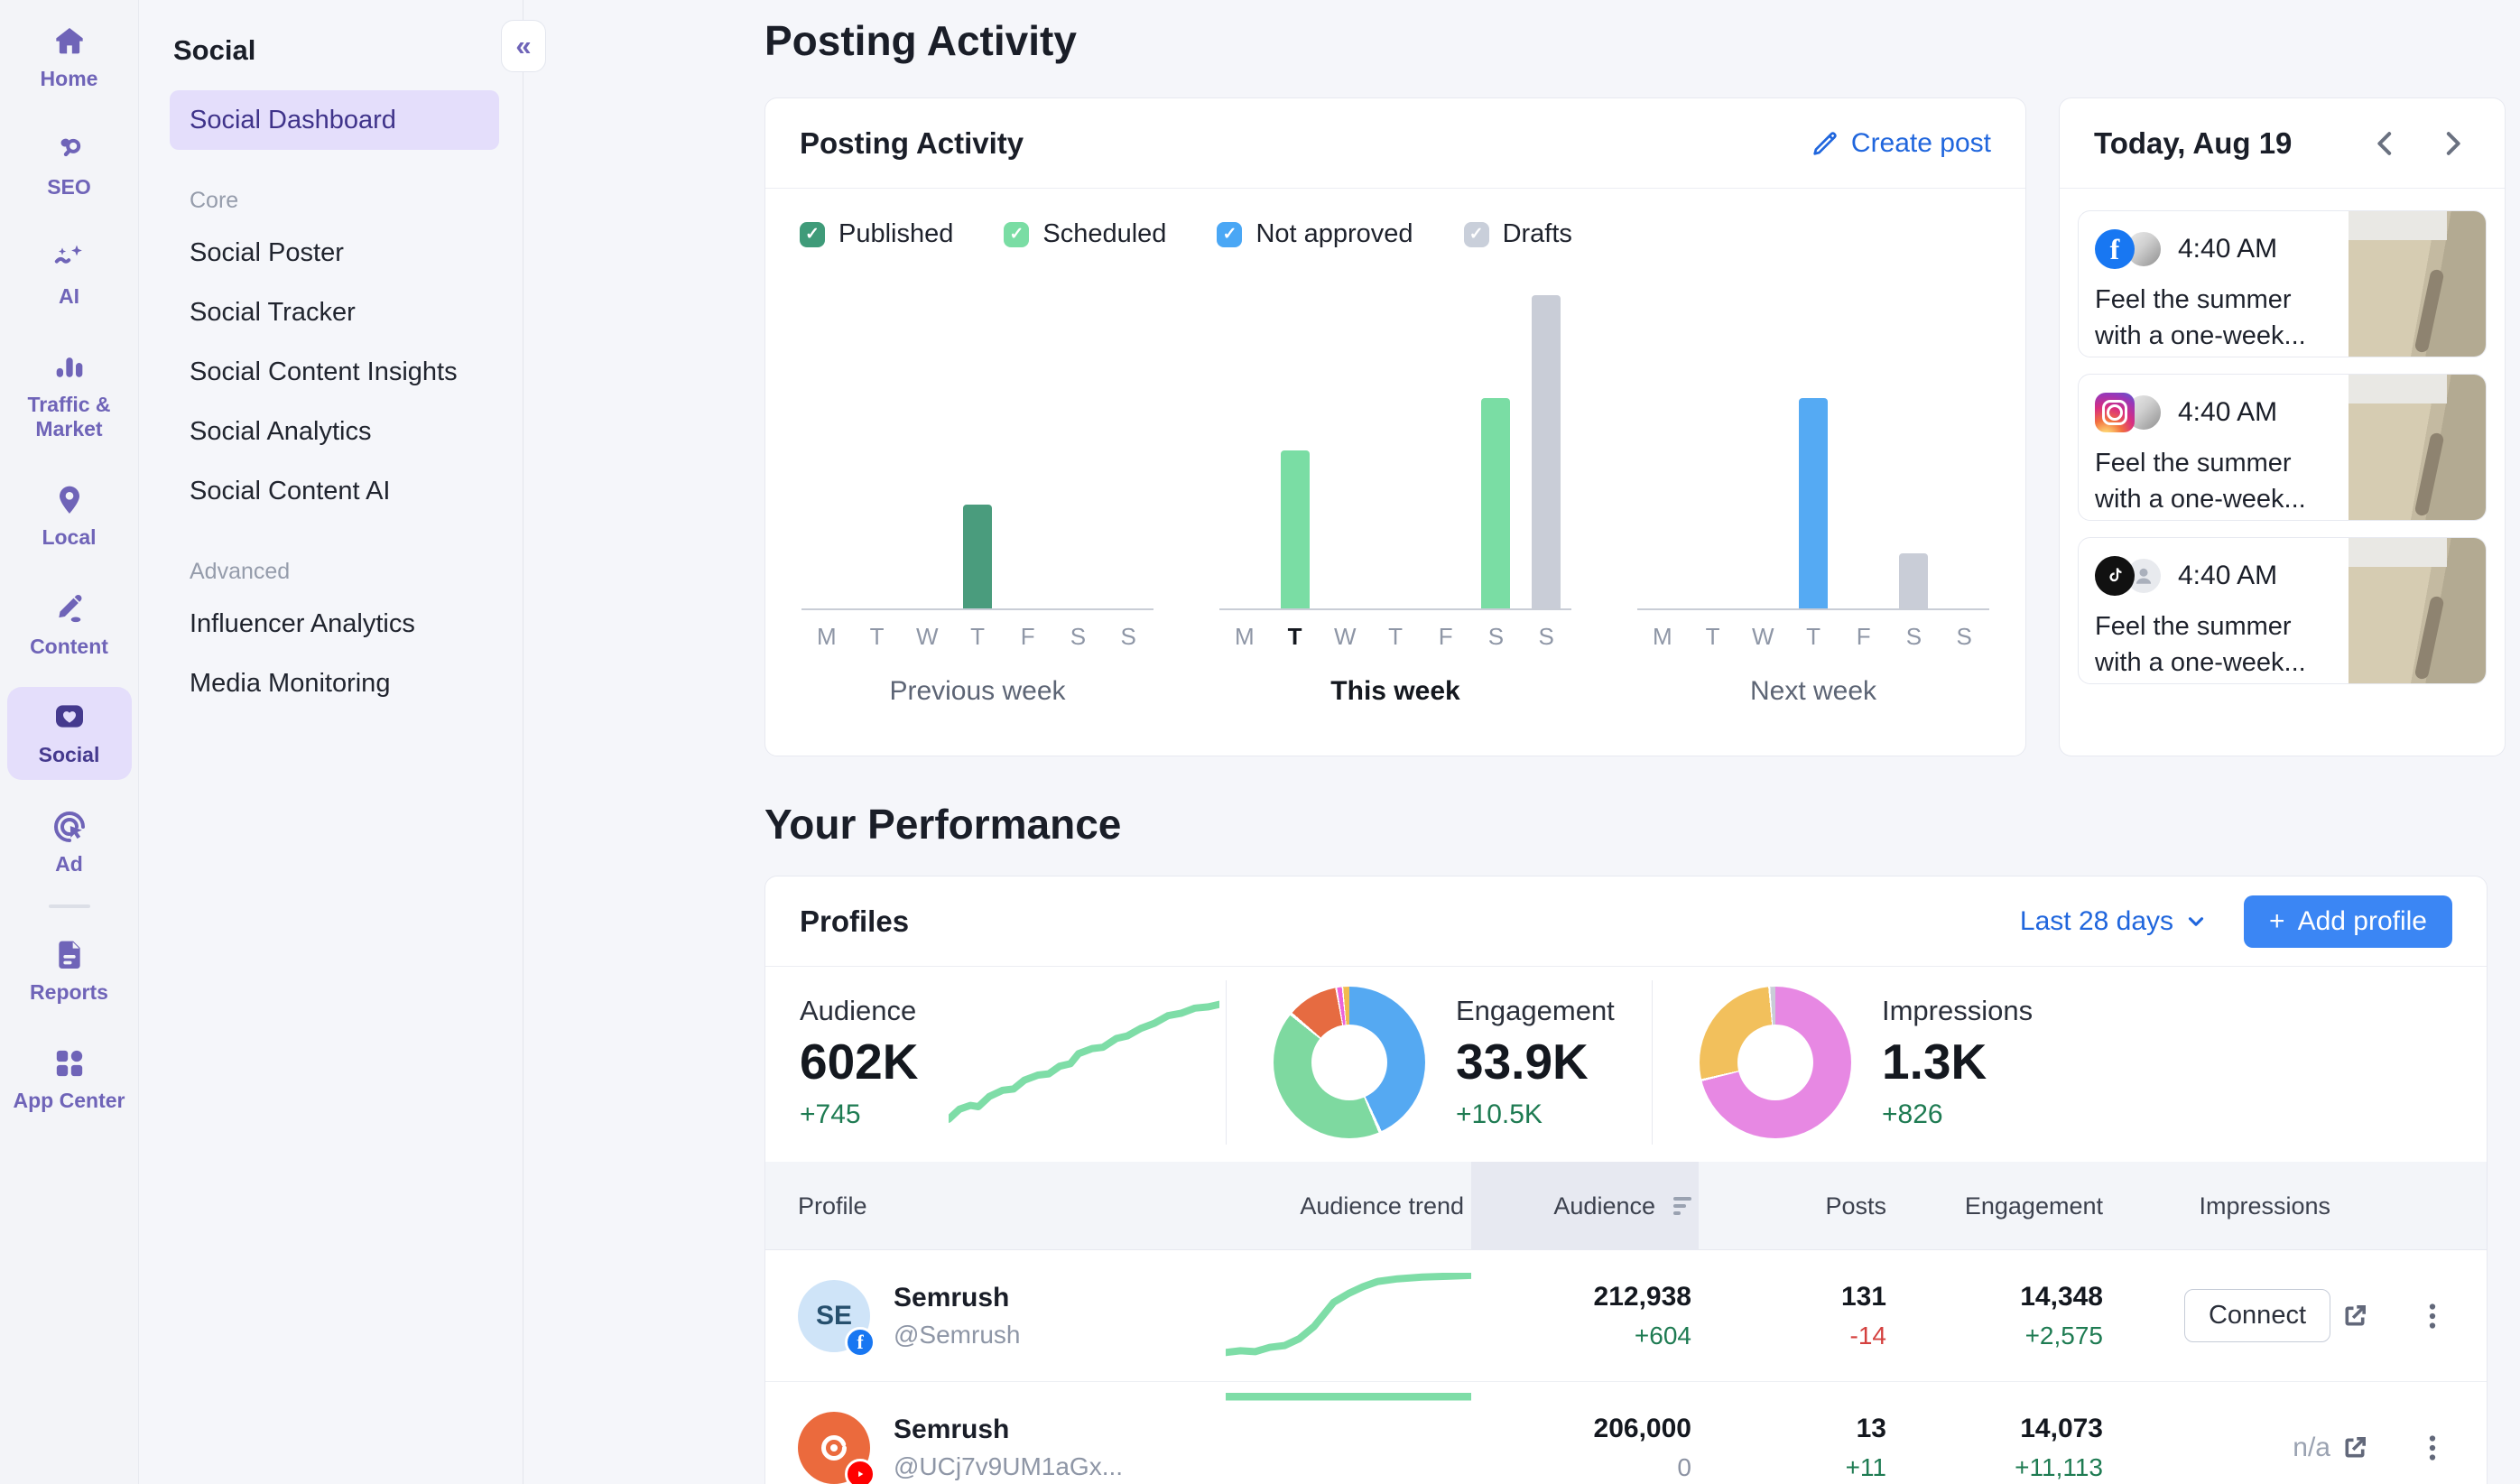 This screenshot has height=1484, width=2520. I want to click on filter-drafts: ✓ Drafts, so click(1517, 234).